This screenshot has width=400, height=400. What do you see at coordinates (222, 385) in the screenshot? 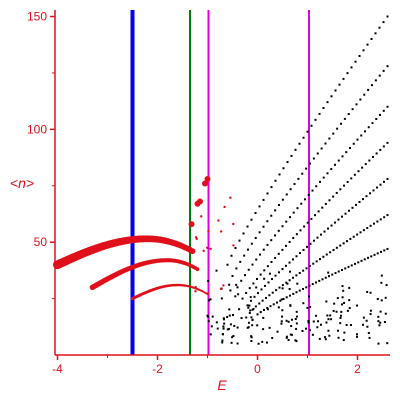
I see `x-axis-title: E` at bounding box center [222, 385].